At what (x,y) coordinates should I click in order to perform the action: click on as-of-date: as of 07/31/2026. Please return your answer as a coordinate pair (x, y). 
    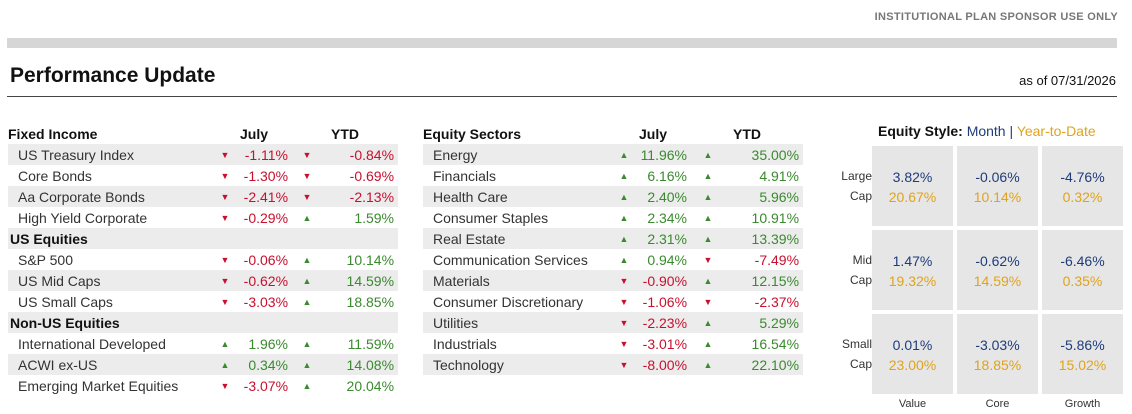
    Looking at the image, I should click on (1067, 80).